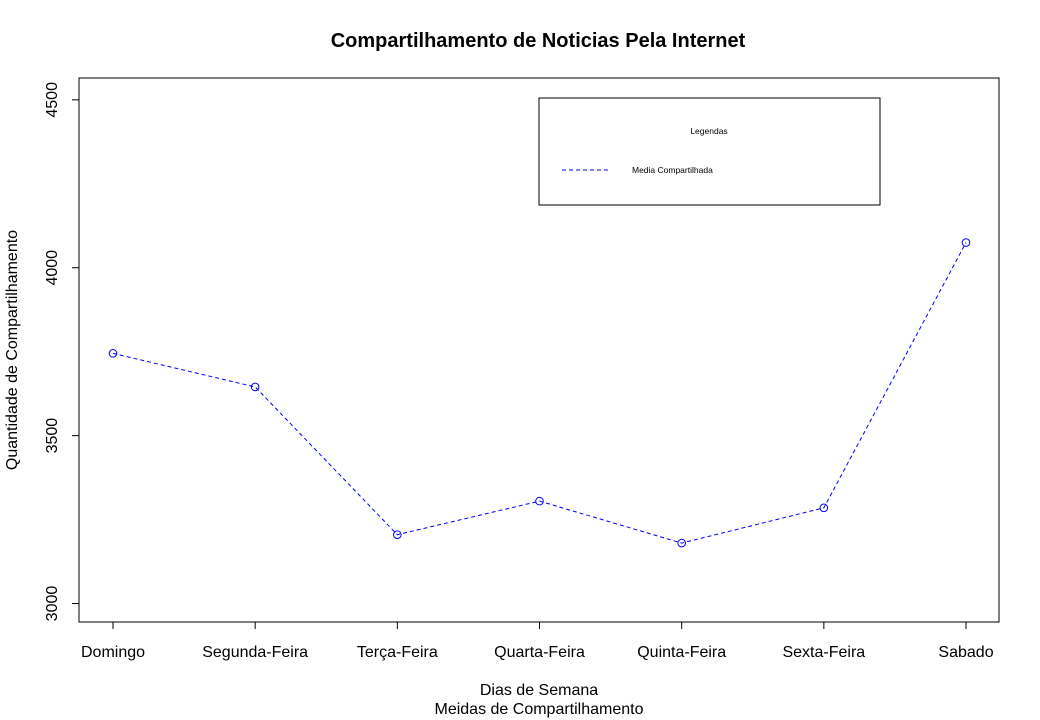  What do you see at coordinates (12, 350) in the screenshot?
I see `y-axis-label: Quantidade de Compartilhamento` at bounding box center [12, 350].